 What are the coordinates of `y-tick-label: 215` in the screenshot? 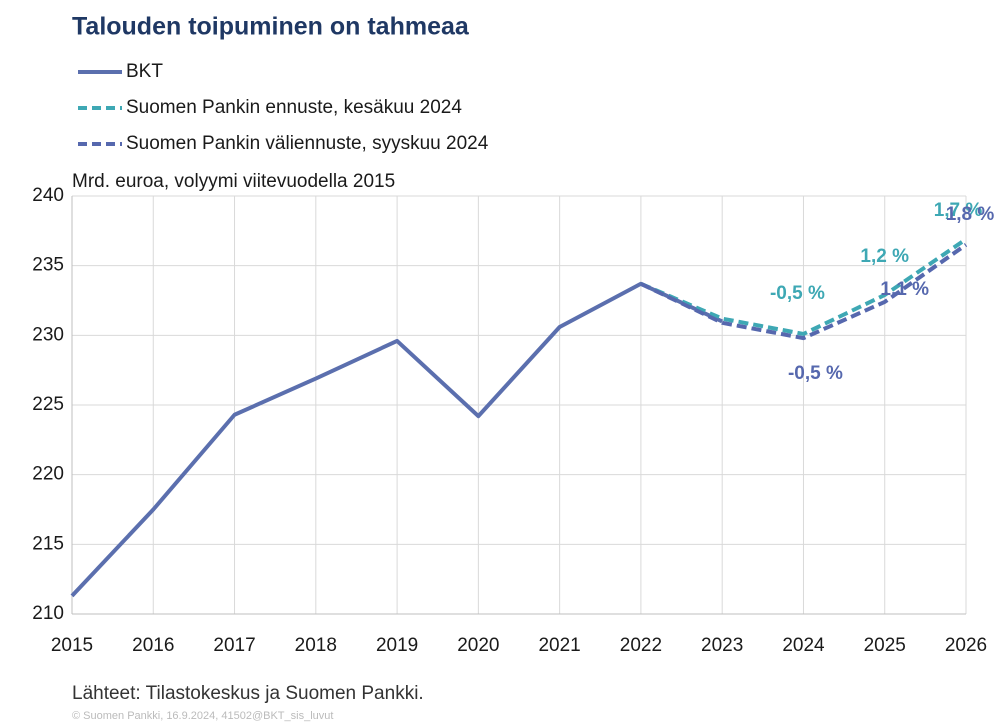 It's located at (48, 543).